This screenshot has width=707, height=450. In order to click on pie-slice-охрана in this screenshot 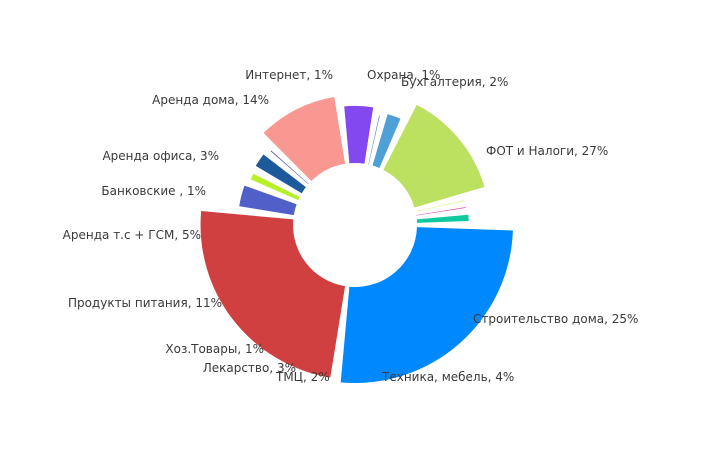, I will do `click(441, 211)`.